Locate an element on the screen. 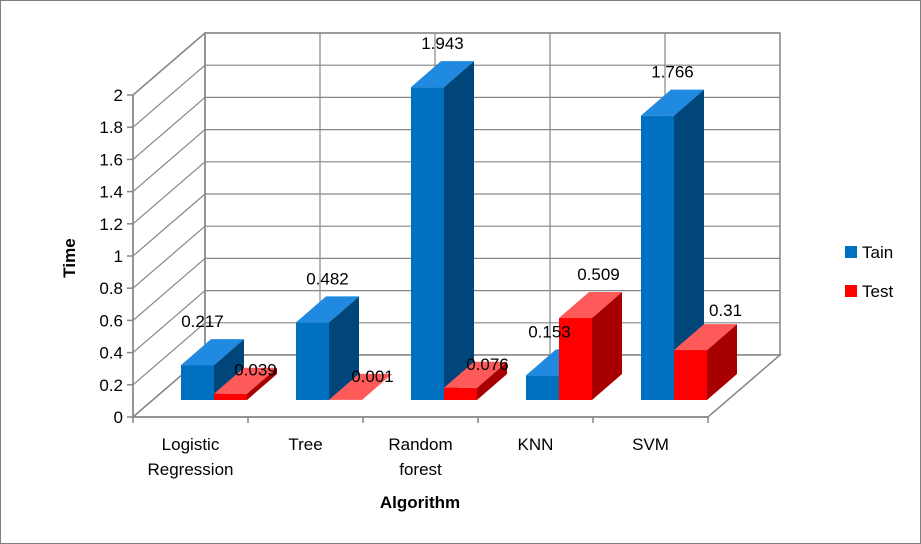 The height and width of the screenshot is (544, 921). data-label-tain: 1.943 is located at coordinates (442, 43).